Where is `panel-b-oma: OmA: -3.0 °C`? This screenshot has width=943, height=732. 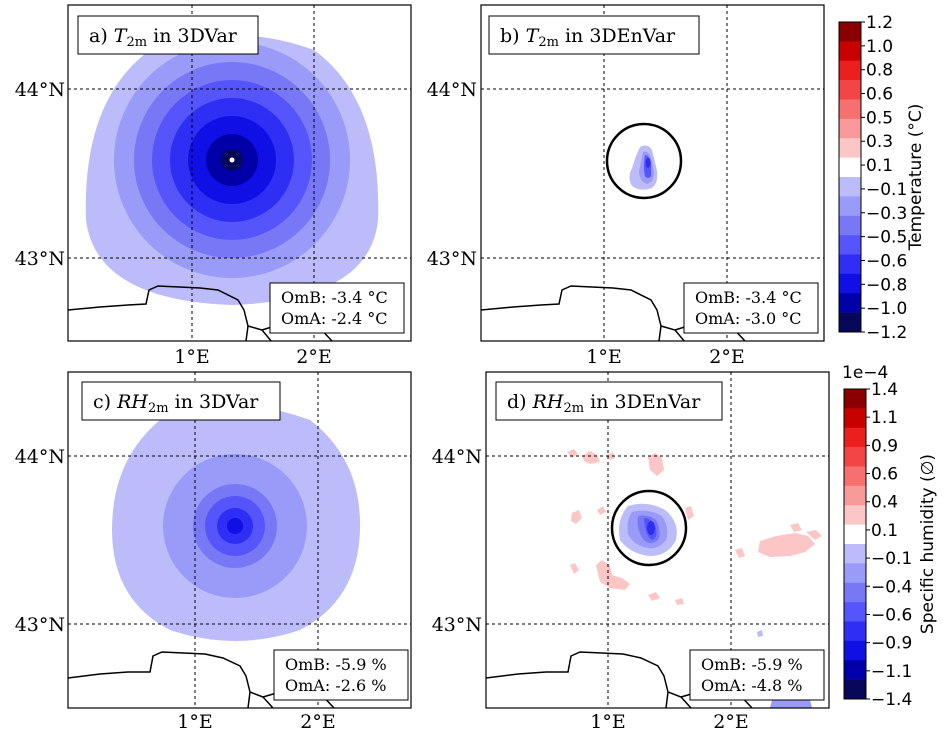 panel-b-oma: OmA: -3.0 °C is located at coordinates (748, 318).